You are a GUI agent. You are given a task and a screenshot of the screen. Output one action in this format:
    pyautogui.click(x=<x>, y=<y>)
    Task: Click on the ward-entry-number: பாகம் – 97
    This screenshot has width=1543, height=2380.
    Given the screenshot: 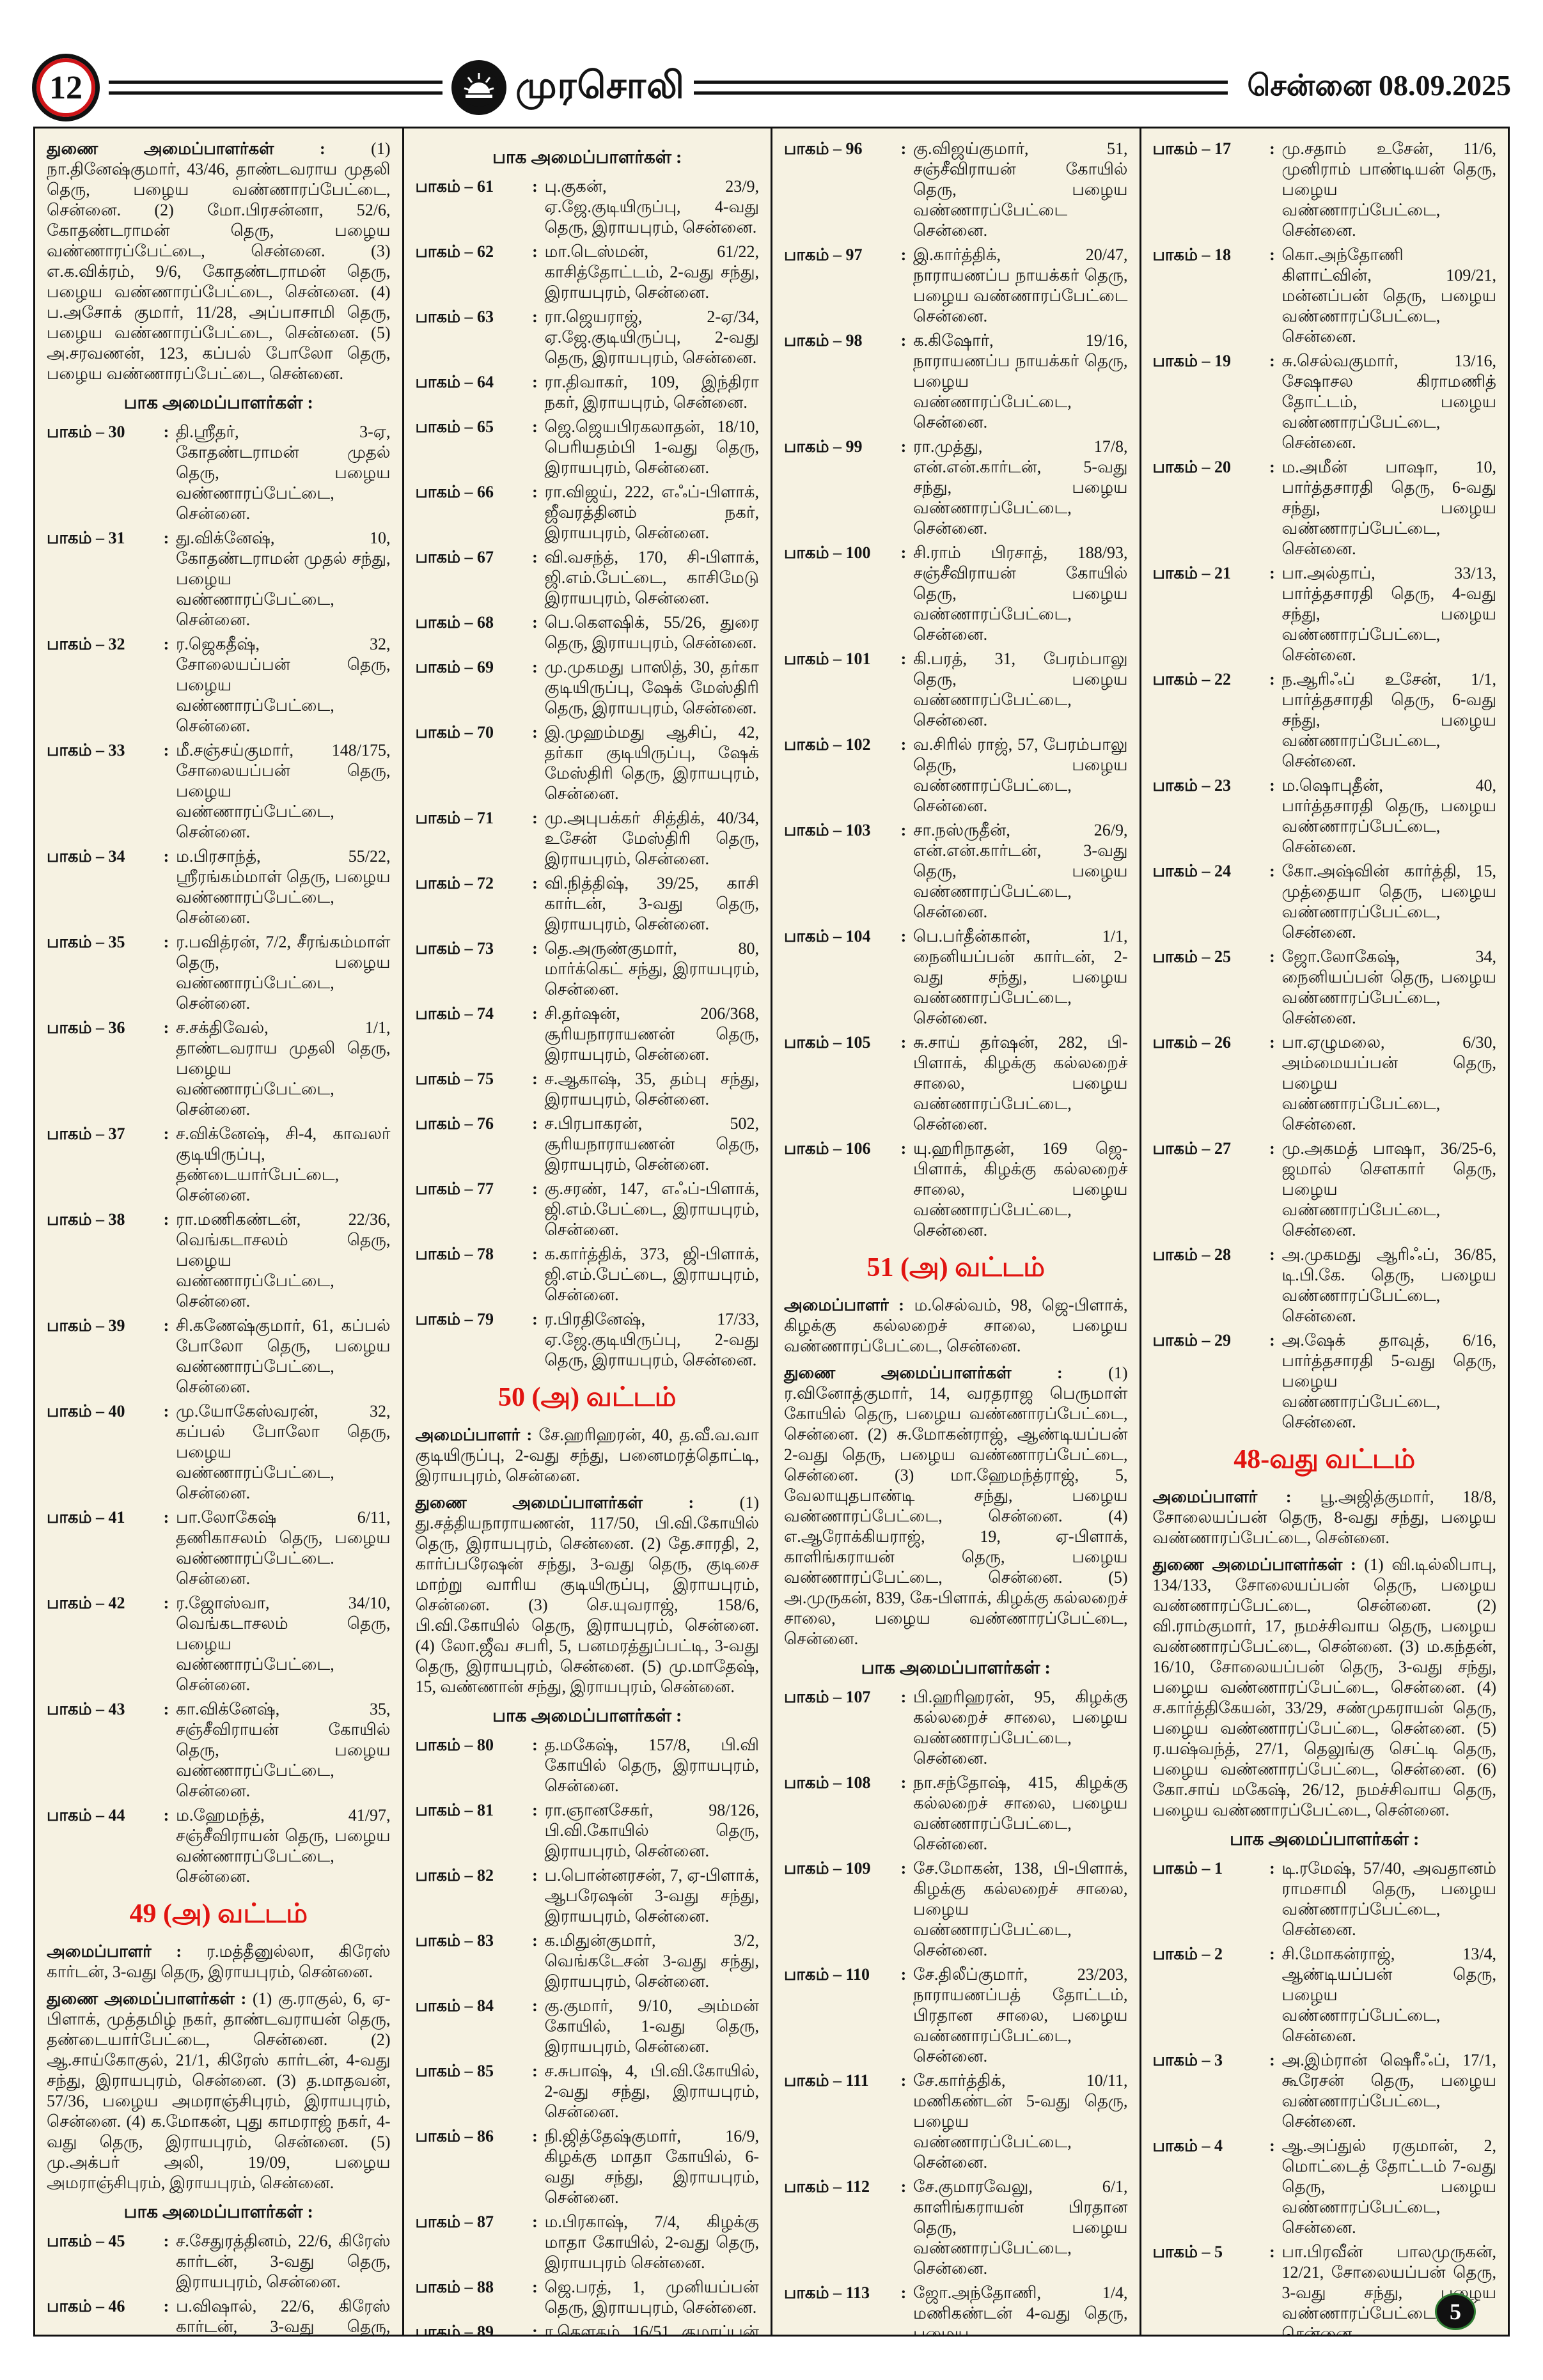 What is the action you would take?
    pyautogui.click(x=823, y=254)
    